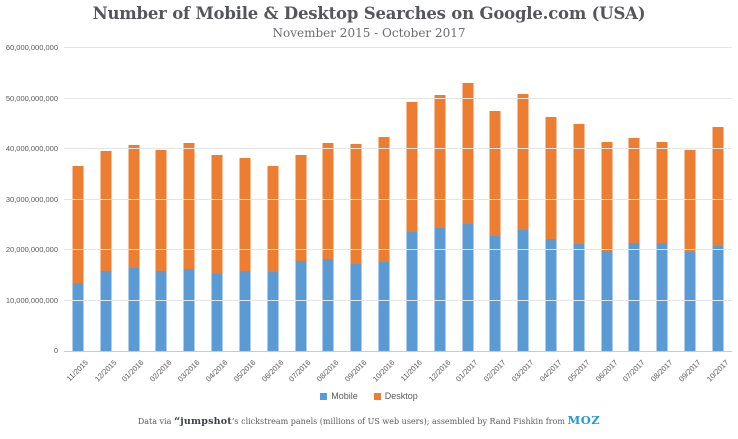  I want to click on bar-group-02-2017, so click(495, 199).